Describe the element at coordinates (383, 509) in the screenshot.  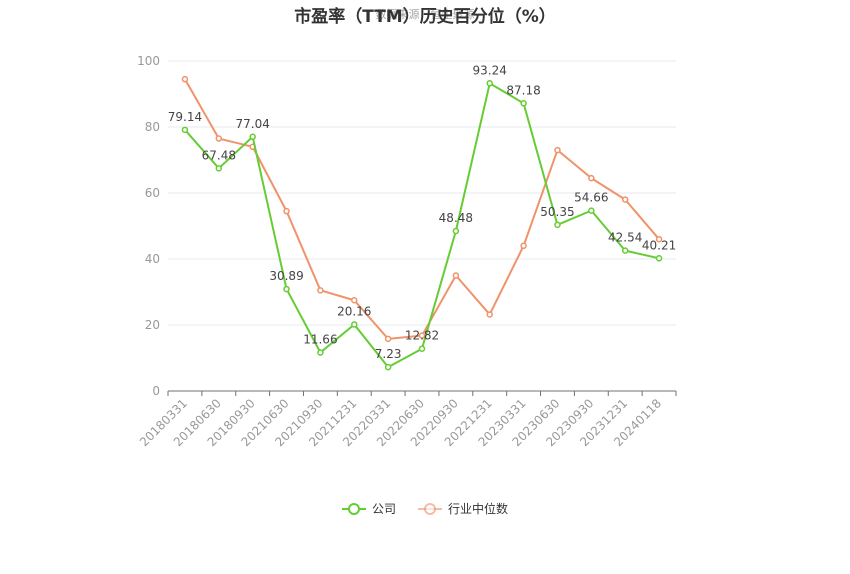
I see `legend-company-label: 公司` at that location.